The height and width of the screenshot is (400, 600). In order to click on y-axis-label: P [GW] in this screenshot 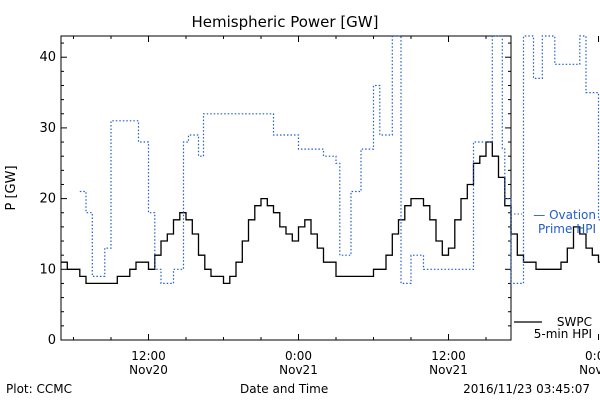, I will do `click(11, 187)`.